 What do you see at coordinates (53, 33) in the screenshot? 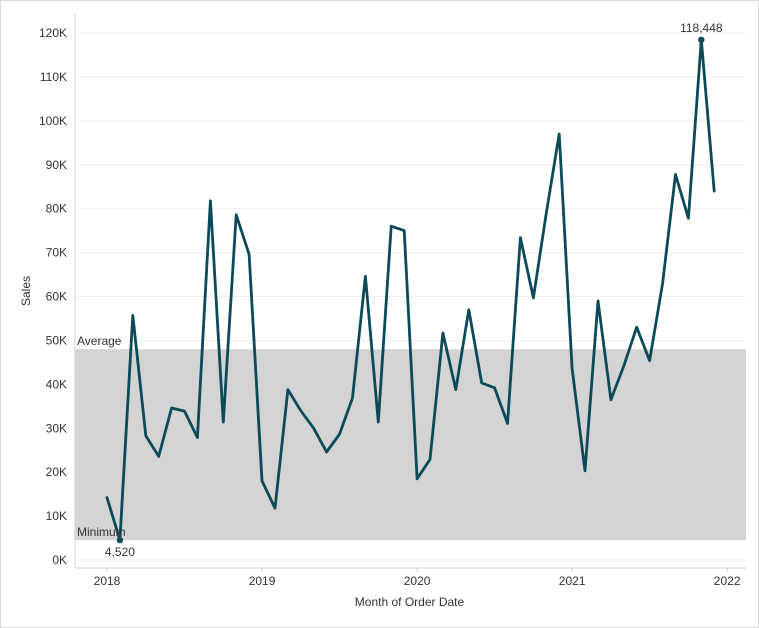
I see `y-tick-label: 120K` at bounding box center [53, 33].